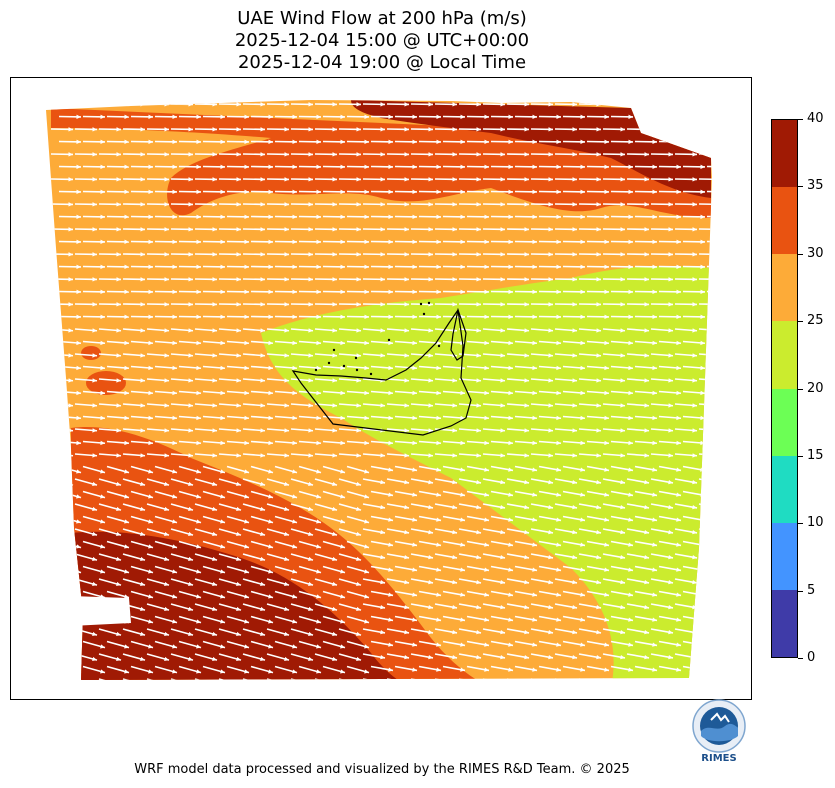 Image resolution: width=835 pixels, height=788 pixels. Describe the element at coordinates (316, 370) in the screenshot. I see `island-dot` at that location.